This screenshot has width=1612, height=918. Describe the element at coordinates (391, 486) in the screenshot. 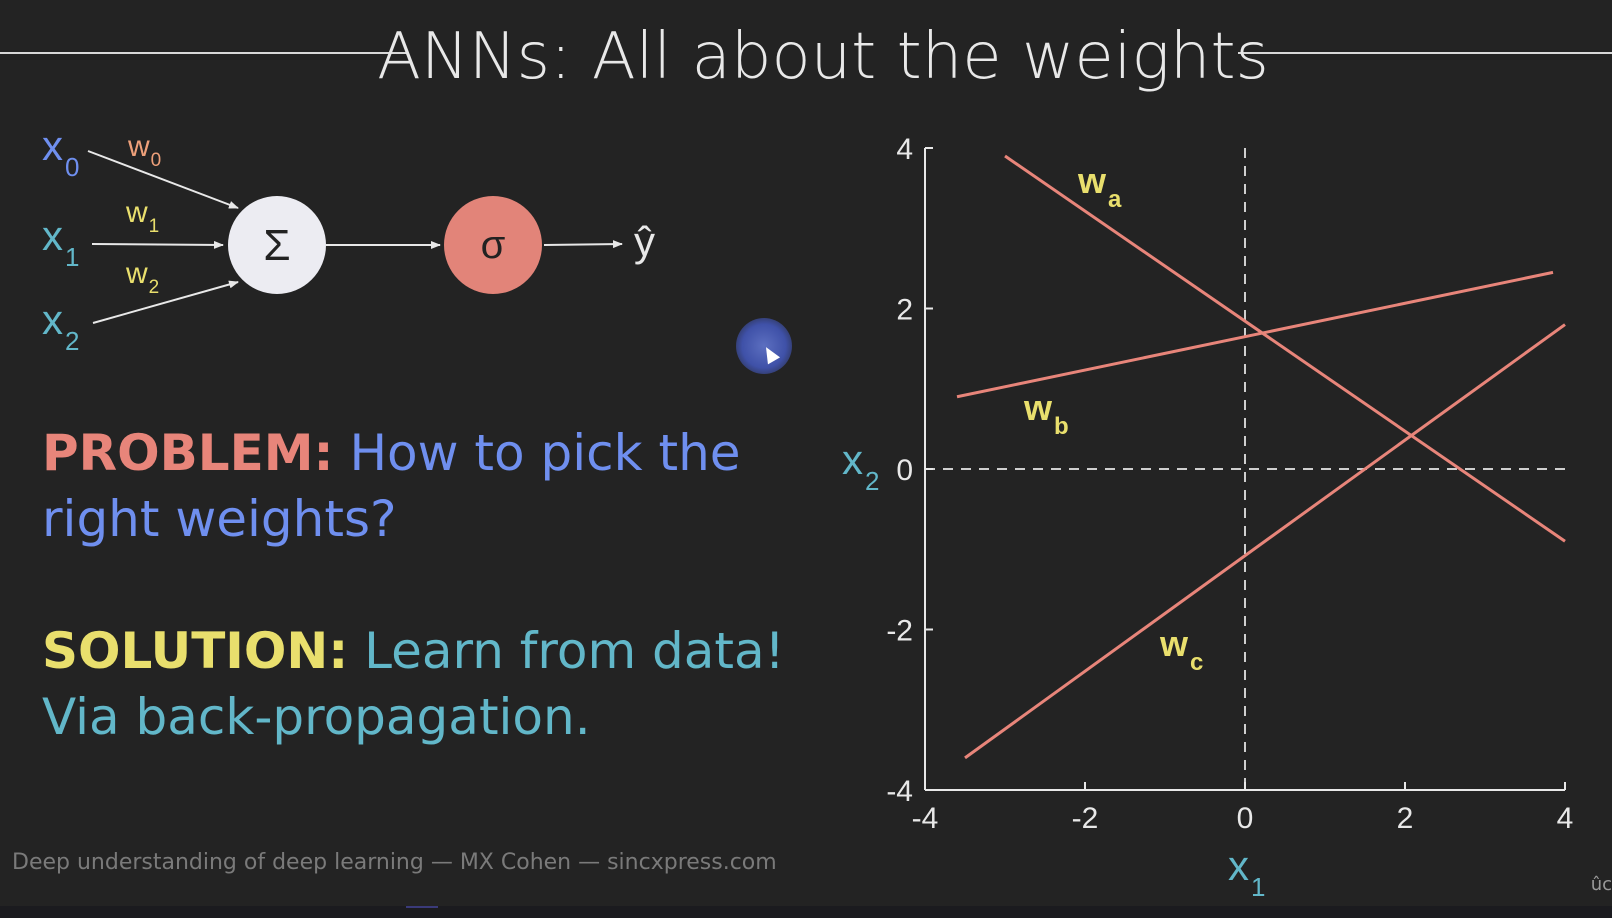

I see `problem-text: How to pick the right weights?` at that location.